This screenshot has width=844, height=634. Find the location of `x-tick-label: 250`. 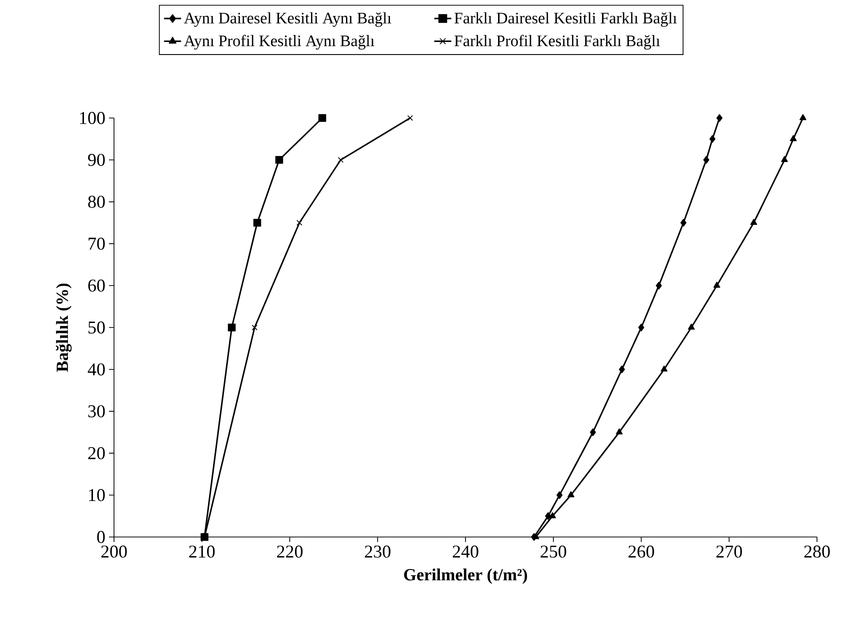

x-tick-label: 250 is located at coordinates (553, 552).